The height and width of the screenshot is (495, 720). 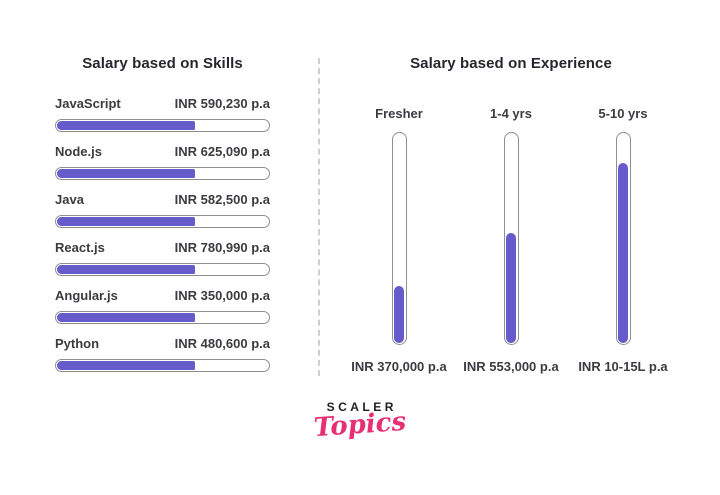 I want to click on skill-value: INR 350,000 p.a, so click(x=222, y=295).